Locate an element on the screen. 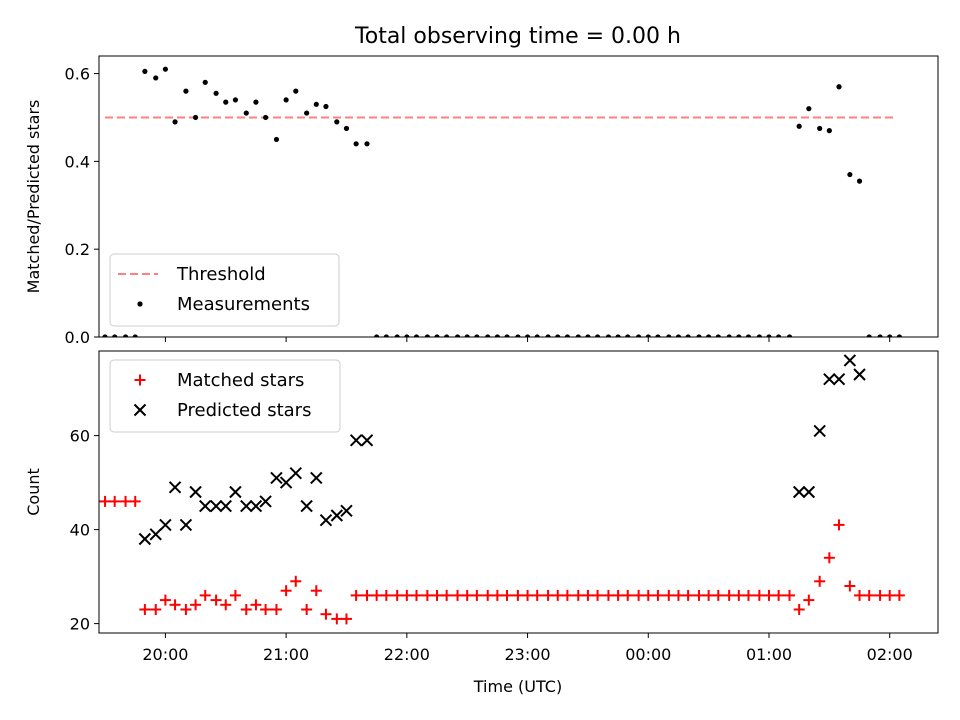  bottom-series-1-point-19-d2 is located at coordinates (337, 515).